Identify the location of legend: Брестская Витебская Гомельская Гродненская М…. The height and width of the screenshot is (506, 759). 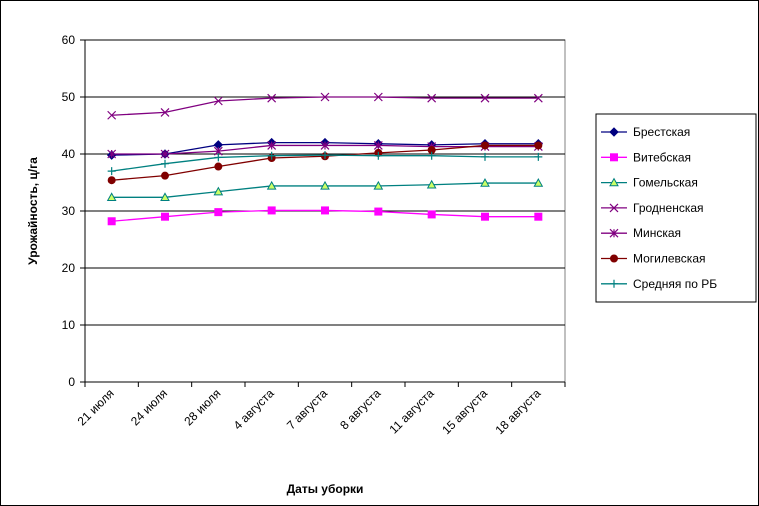
(659, 208).